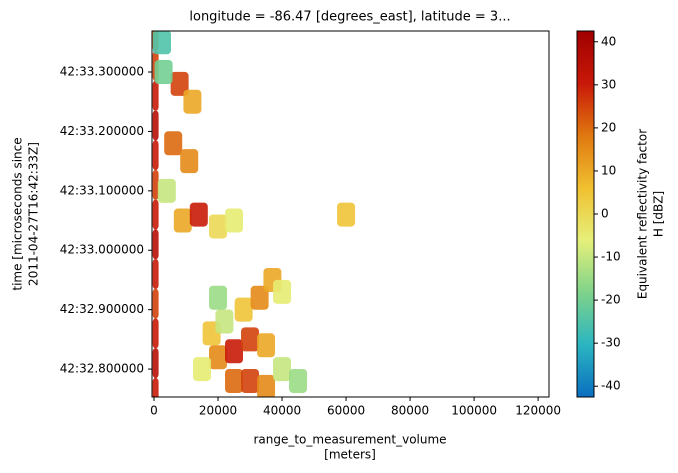 The image size is (678, 473). Describe the element at coordinates (34, 214) in the screenshot. I see `y-axis-label: 2011-04-27T16:42:33Z]` at that location.